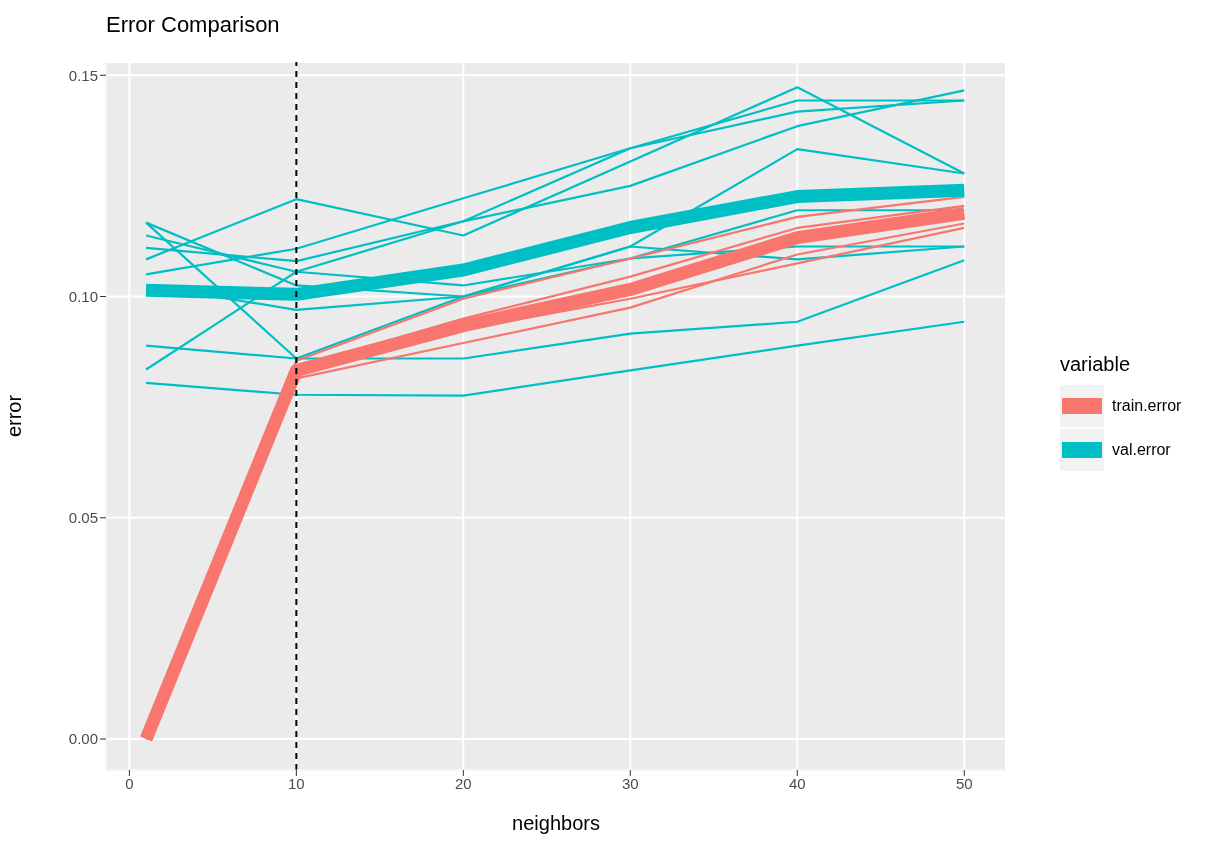 The height and width of the screenshot is (845, 1223). Describe the element at coordinates (630, 783) in the screenshot. I see `x-tick-label: 30` at that location.